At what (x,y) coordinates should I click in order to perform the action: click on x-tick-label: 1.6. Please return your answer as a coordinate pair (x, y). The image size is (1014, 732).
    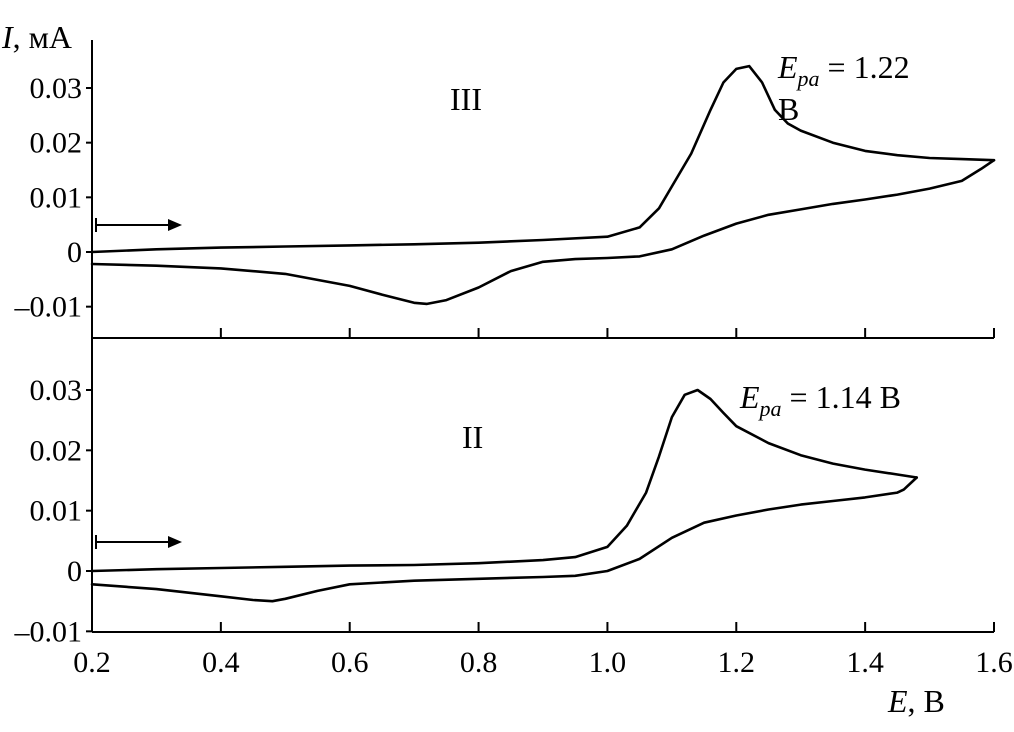
    Looking at the image, I should click on (994, 662).